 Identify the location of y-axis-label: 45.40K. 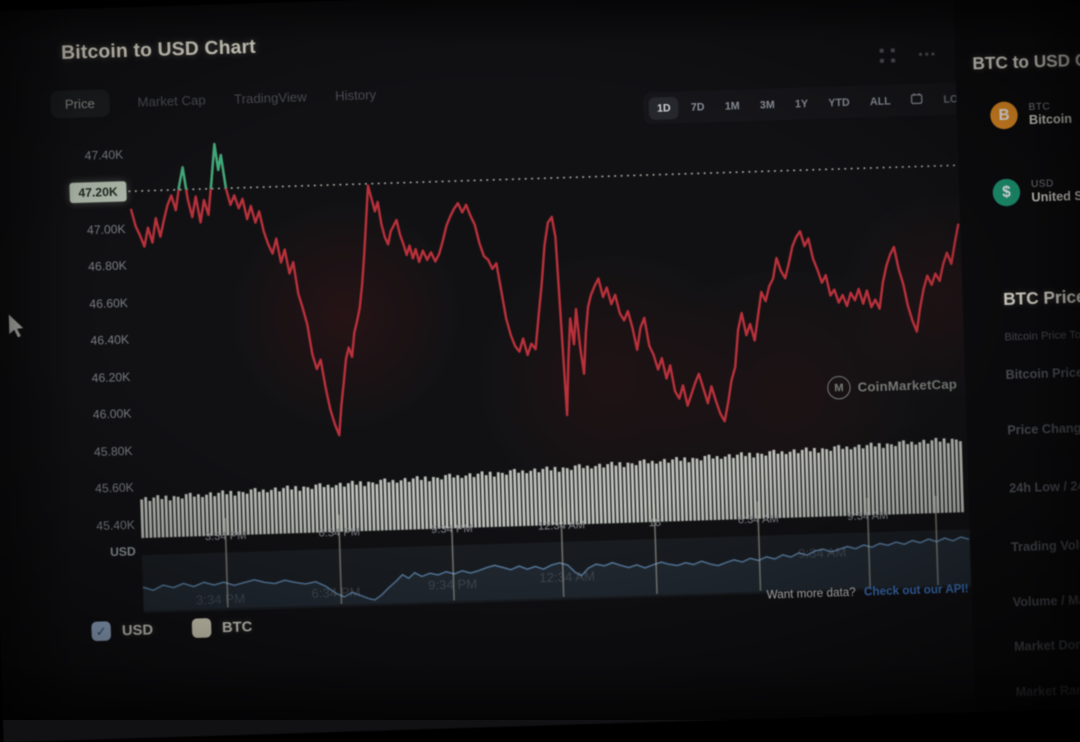
(103, 526).